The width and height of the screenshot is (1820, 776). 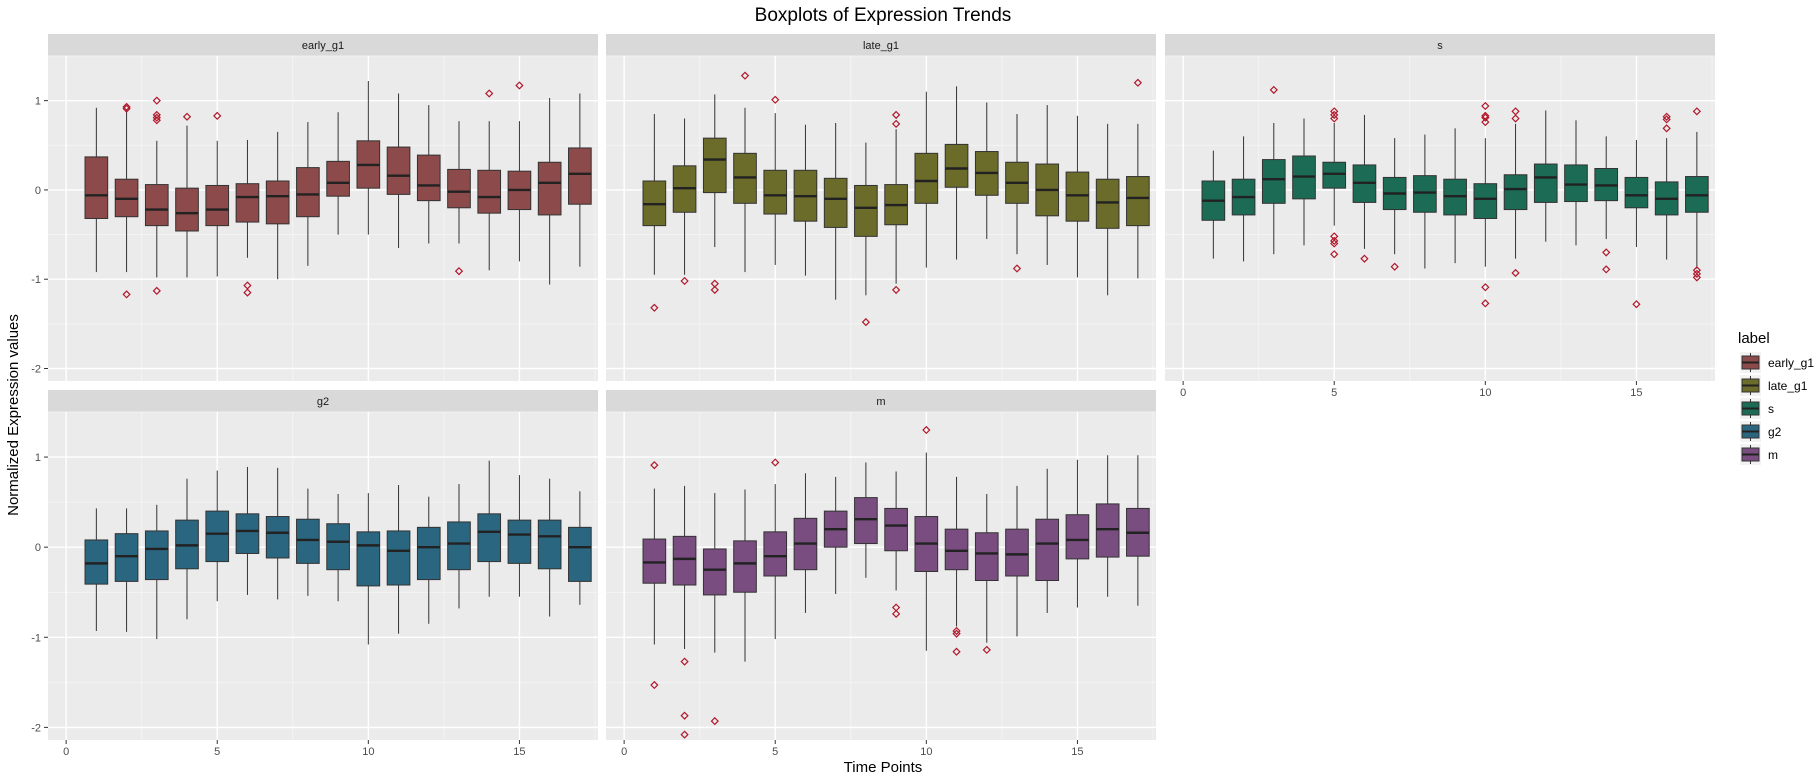 I want to click on y-tick-label: -2, so click(x=36, y=370).